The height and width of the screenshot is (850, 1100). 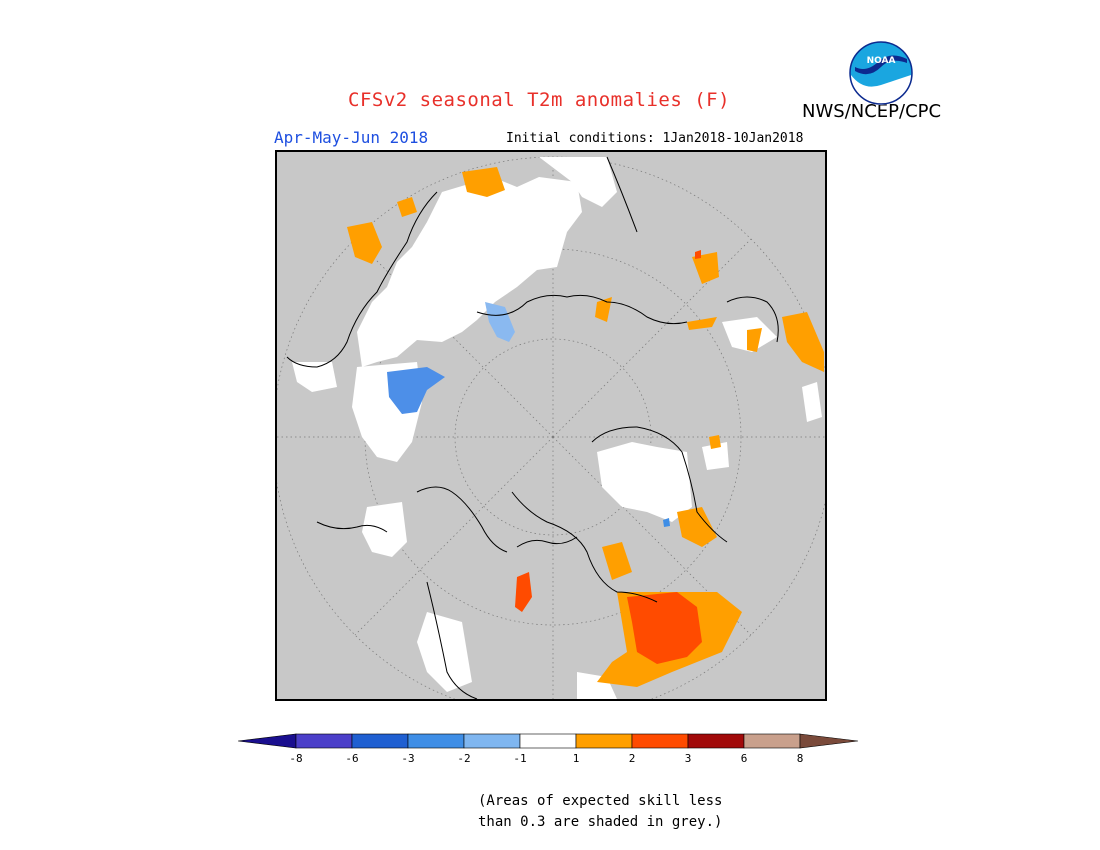 I want to click on colorbar-arrow-right, so click(x=829, y=741).